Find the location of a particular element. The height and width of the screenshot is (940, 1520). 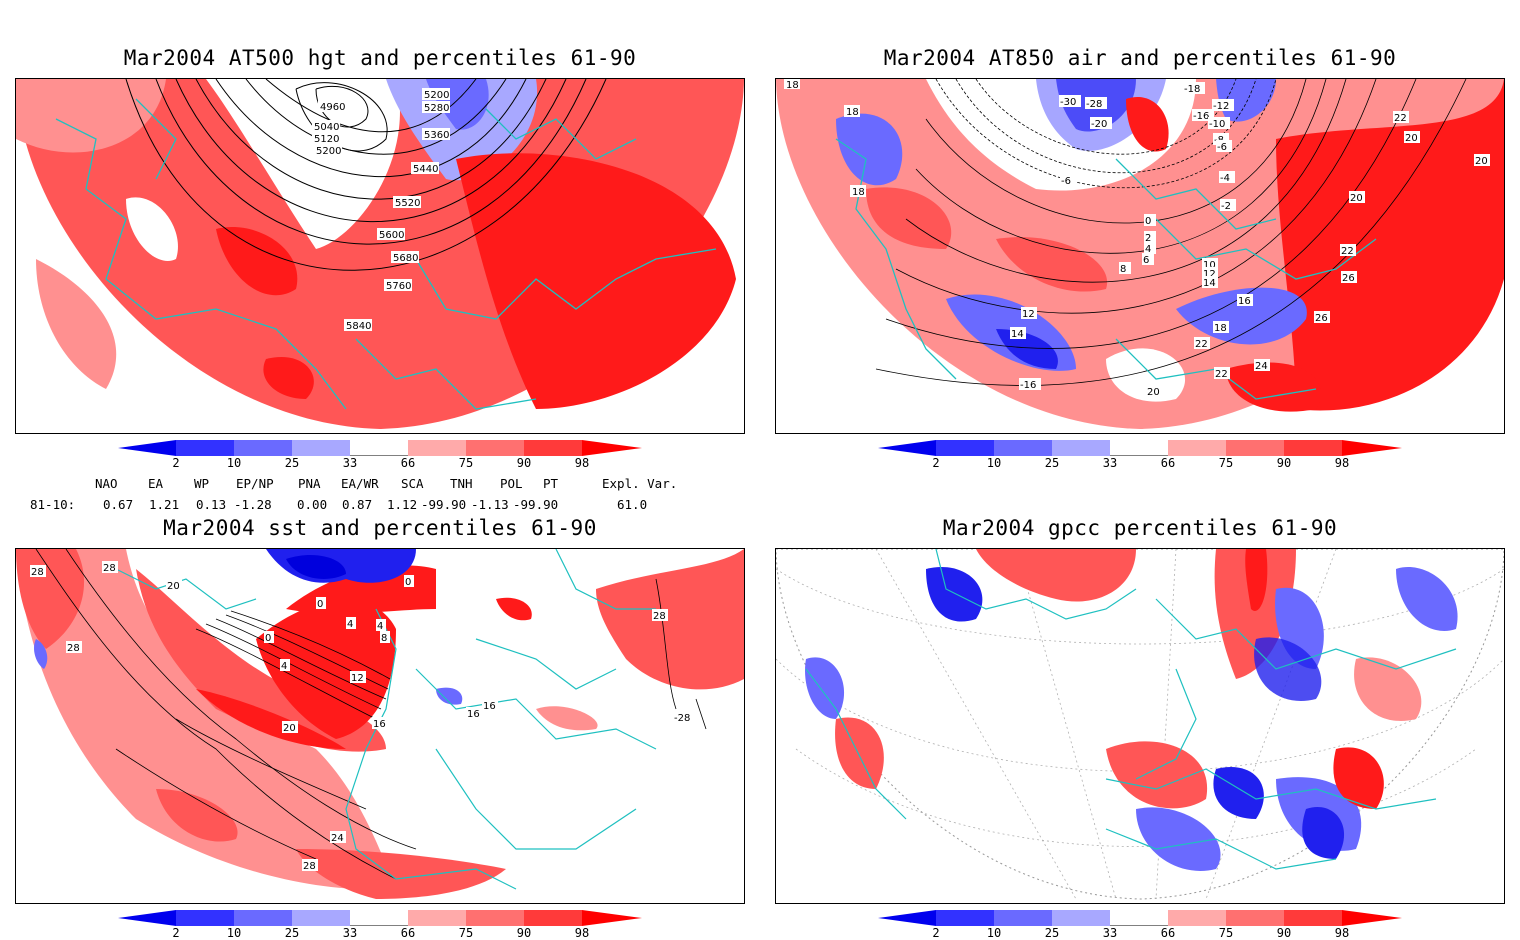

colorbar-left-bottom is located at coordinates (380, 918).